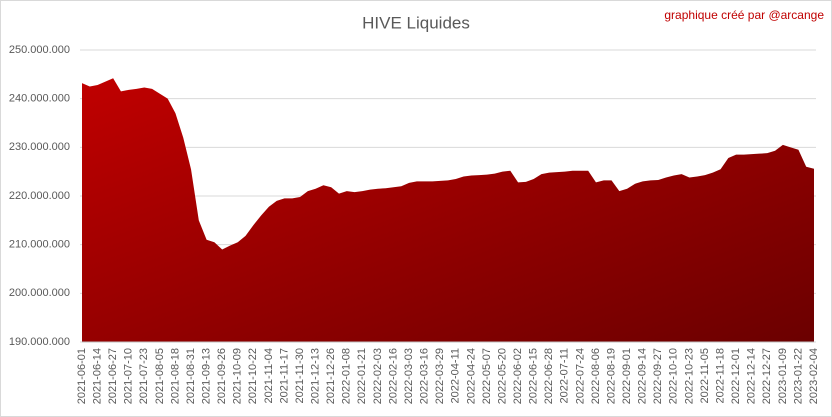 Image resolution: width=832 pixels, height=417 pixels. Describe the element at coordinates (39, 50) in the screenshot. I see `y-tick-label: 250.000.000` at that location.